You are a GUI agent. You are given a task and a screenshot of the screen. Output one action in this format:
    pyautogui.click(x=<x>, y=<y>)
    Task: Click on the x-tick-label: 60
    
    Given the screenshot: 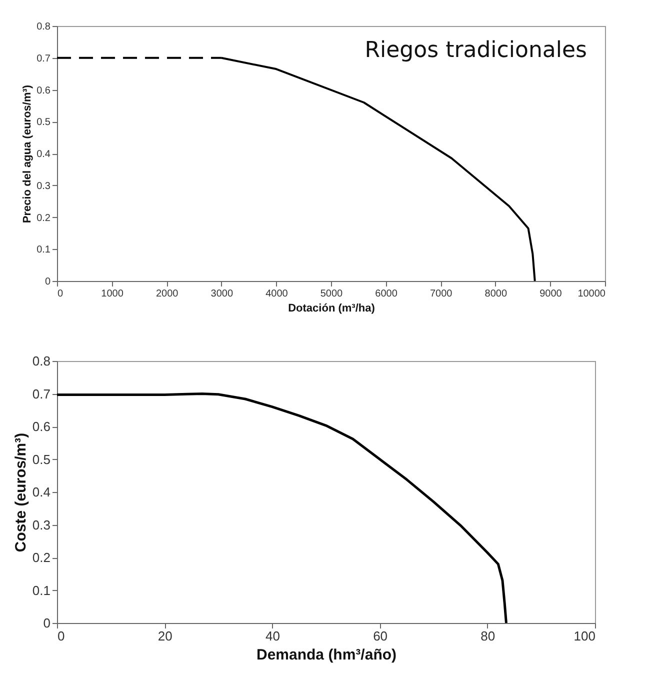 What is the action you would take?
    pyautogui.click(x=380, y=636)
    